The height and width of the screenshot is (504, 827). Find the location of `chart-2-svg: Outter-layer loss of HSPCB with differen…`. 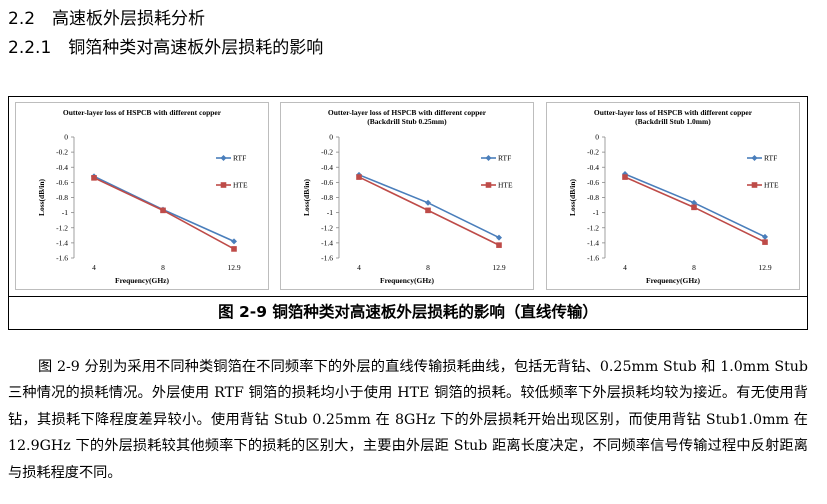

chart-2-svg: Outter-layer loss of HSPCB with differen… is located at coordinates (407, 196).